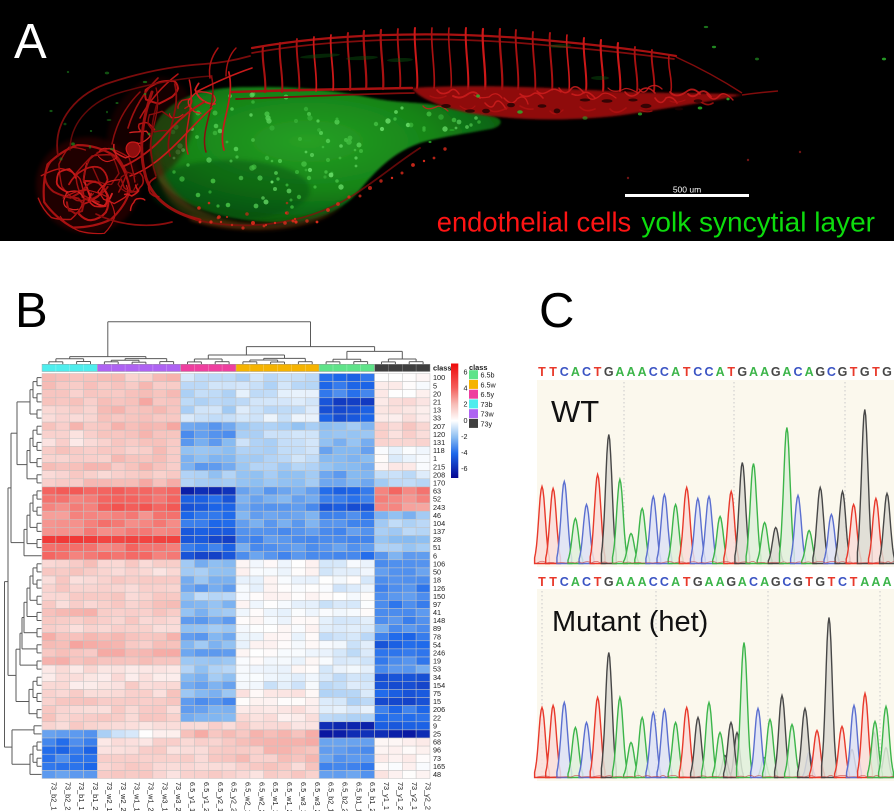  Describe the element at coordinates (439, 709) in the screenshot. I see `svg-text: 206` at that location.